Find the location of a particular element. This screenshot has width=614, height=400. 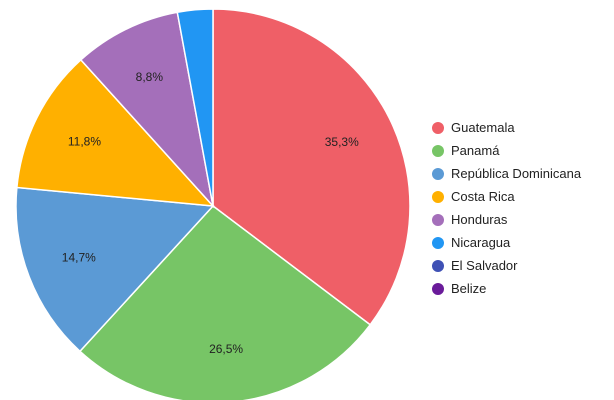

pie-slice-republica-dominicana is located at coordinates (115, 269).